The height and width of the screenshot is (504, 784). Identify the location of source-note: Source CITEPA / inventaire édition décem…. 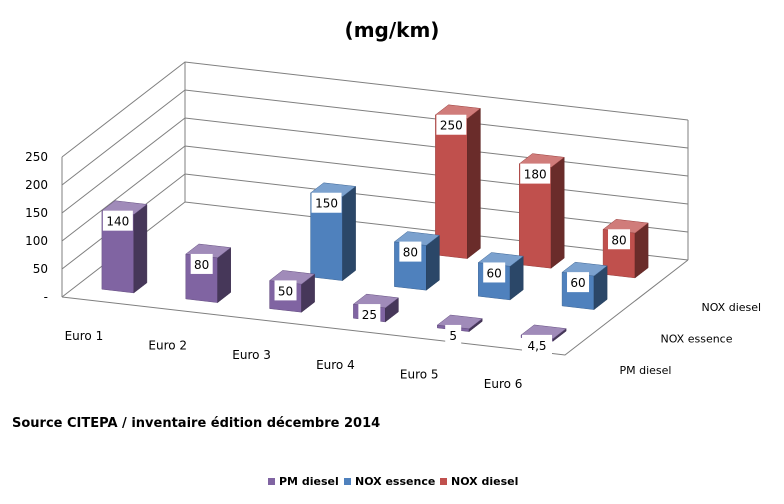
(196, 423).